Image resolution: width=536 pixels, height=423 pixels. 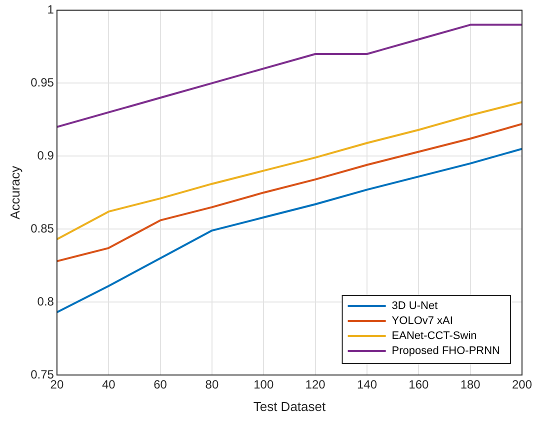 I want to click on x-tick-label: 120, so click(x=315, y=385).